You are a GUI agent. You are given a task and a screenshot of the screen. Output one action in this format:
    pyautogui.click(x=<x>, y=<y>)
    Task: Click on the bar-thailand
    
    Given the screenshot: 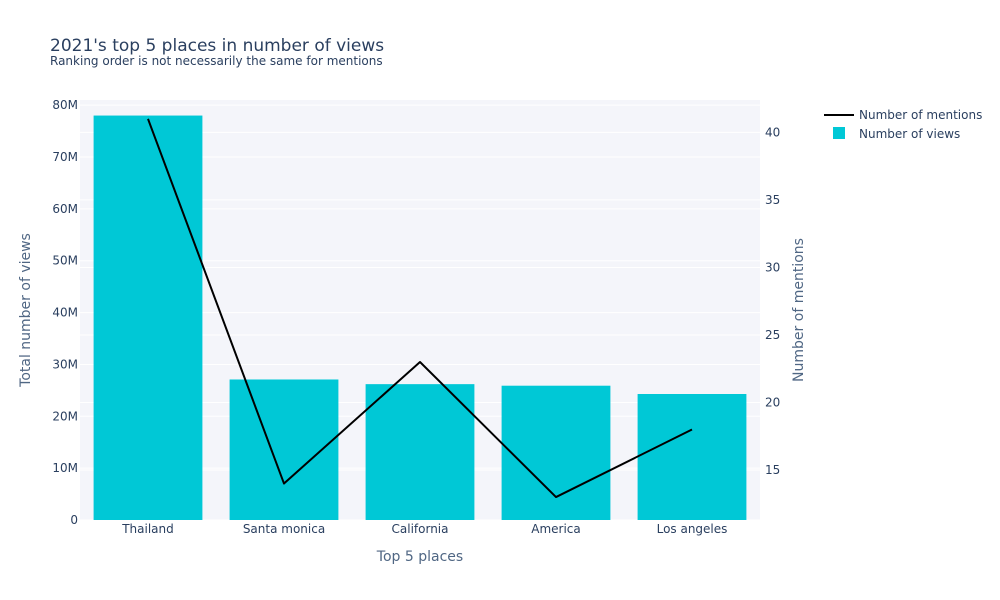 What is the action you would take?
    pyautogui.click(x=148, y=318)
    